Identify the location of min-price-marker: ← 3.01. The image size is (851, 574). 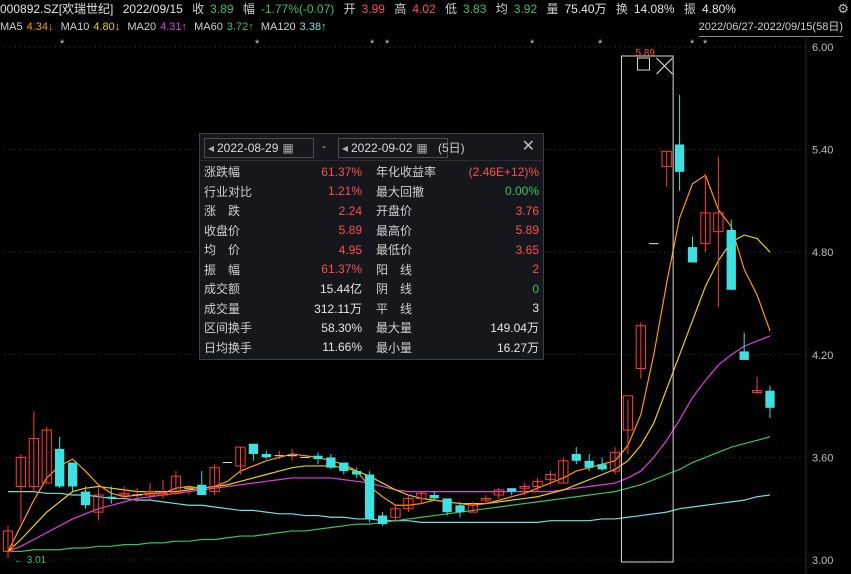
(30, 560).